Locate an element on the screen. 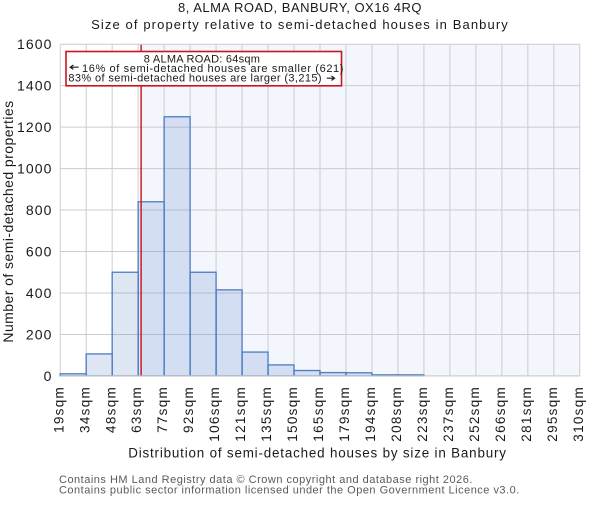 The height and width of the screenshot is (505, 600). svg-text: 165sqm is located at coordinates (318, 414).